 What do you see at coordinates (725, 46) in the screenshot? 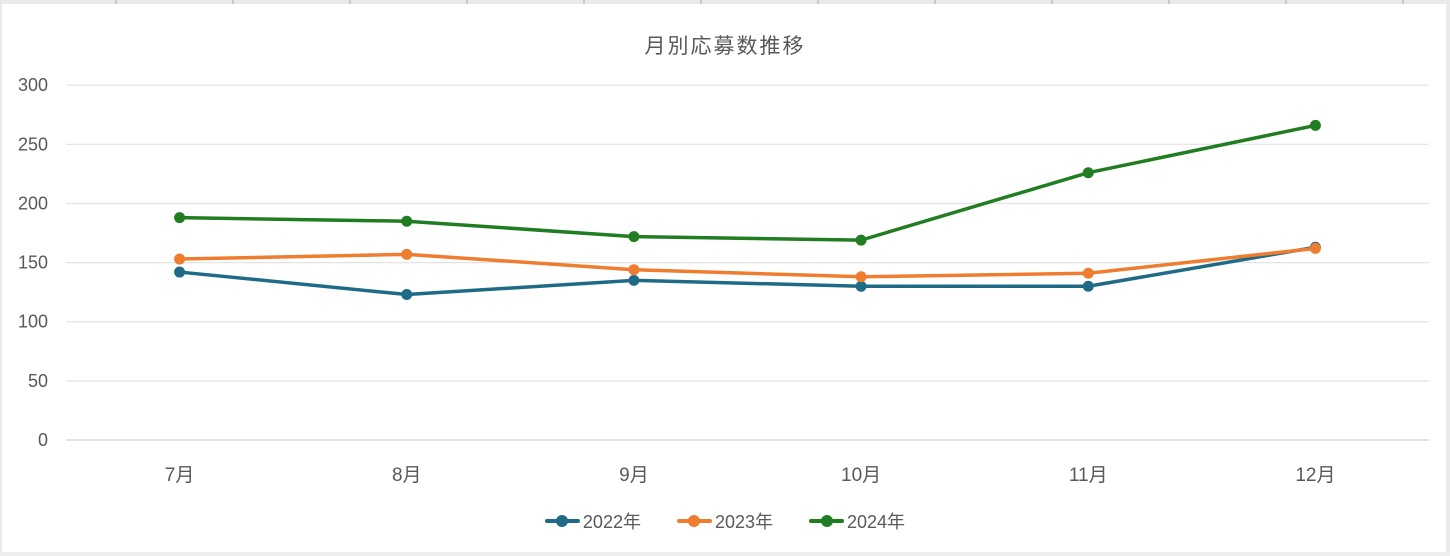
I see `chart-title: 月別応募数推移` at bounding box center [725, 46].